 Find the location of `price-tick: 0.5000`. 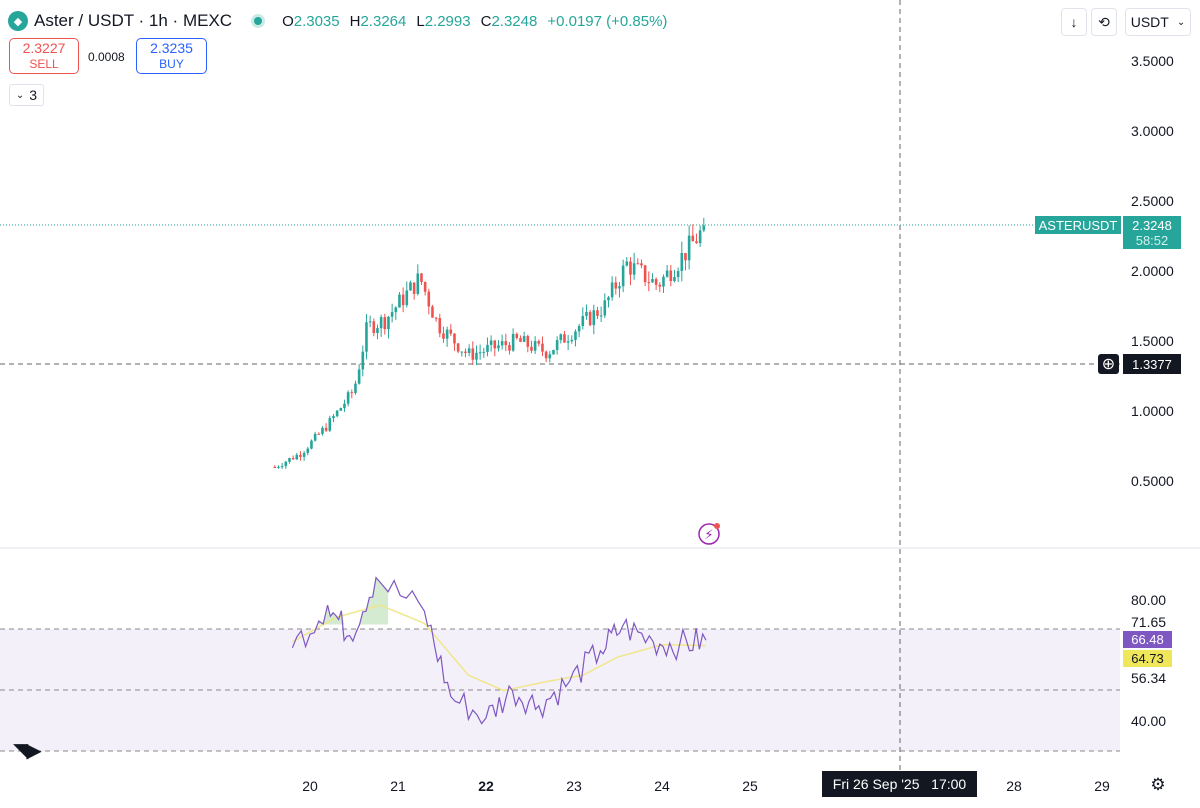

price-tick: 0.5000 is located at coordinates (1152, 481).